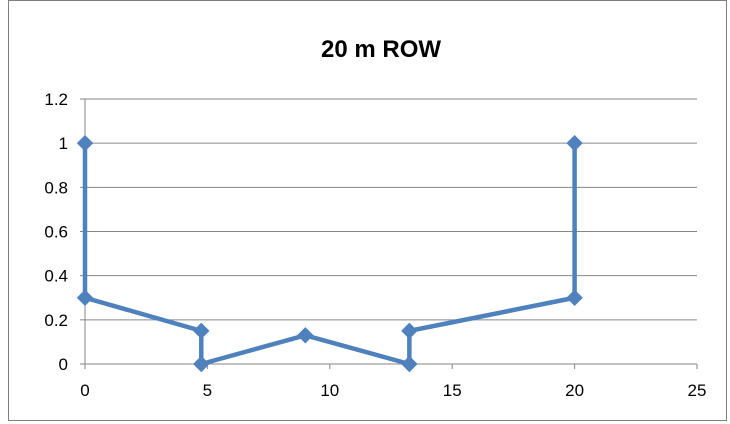 This screenshot has height=424, width=730. Describe the element at coordinates (56, 187) in the screenshot. I see `y-tick-label: 0.8` at that location.